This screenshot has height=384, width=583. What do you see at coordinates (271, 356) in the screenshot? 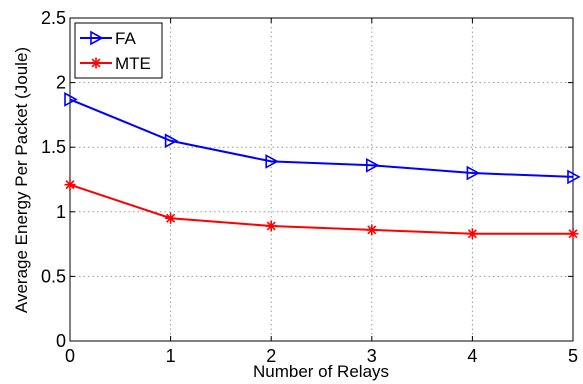
I see `x-tick-label: 2` at bounding box center [271, 356].